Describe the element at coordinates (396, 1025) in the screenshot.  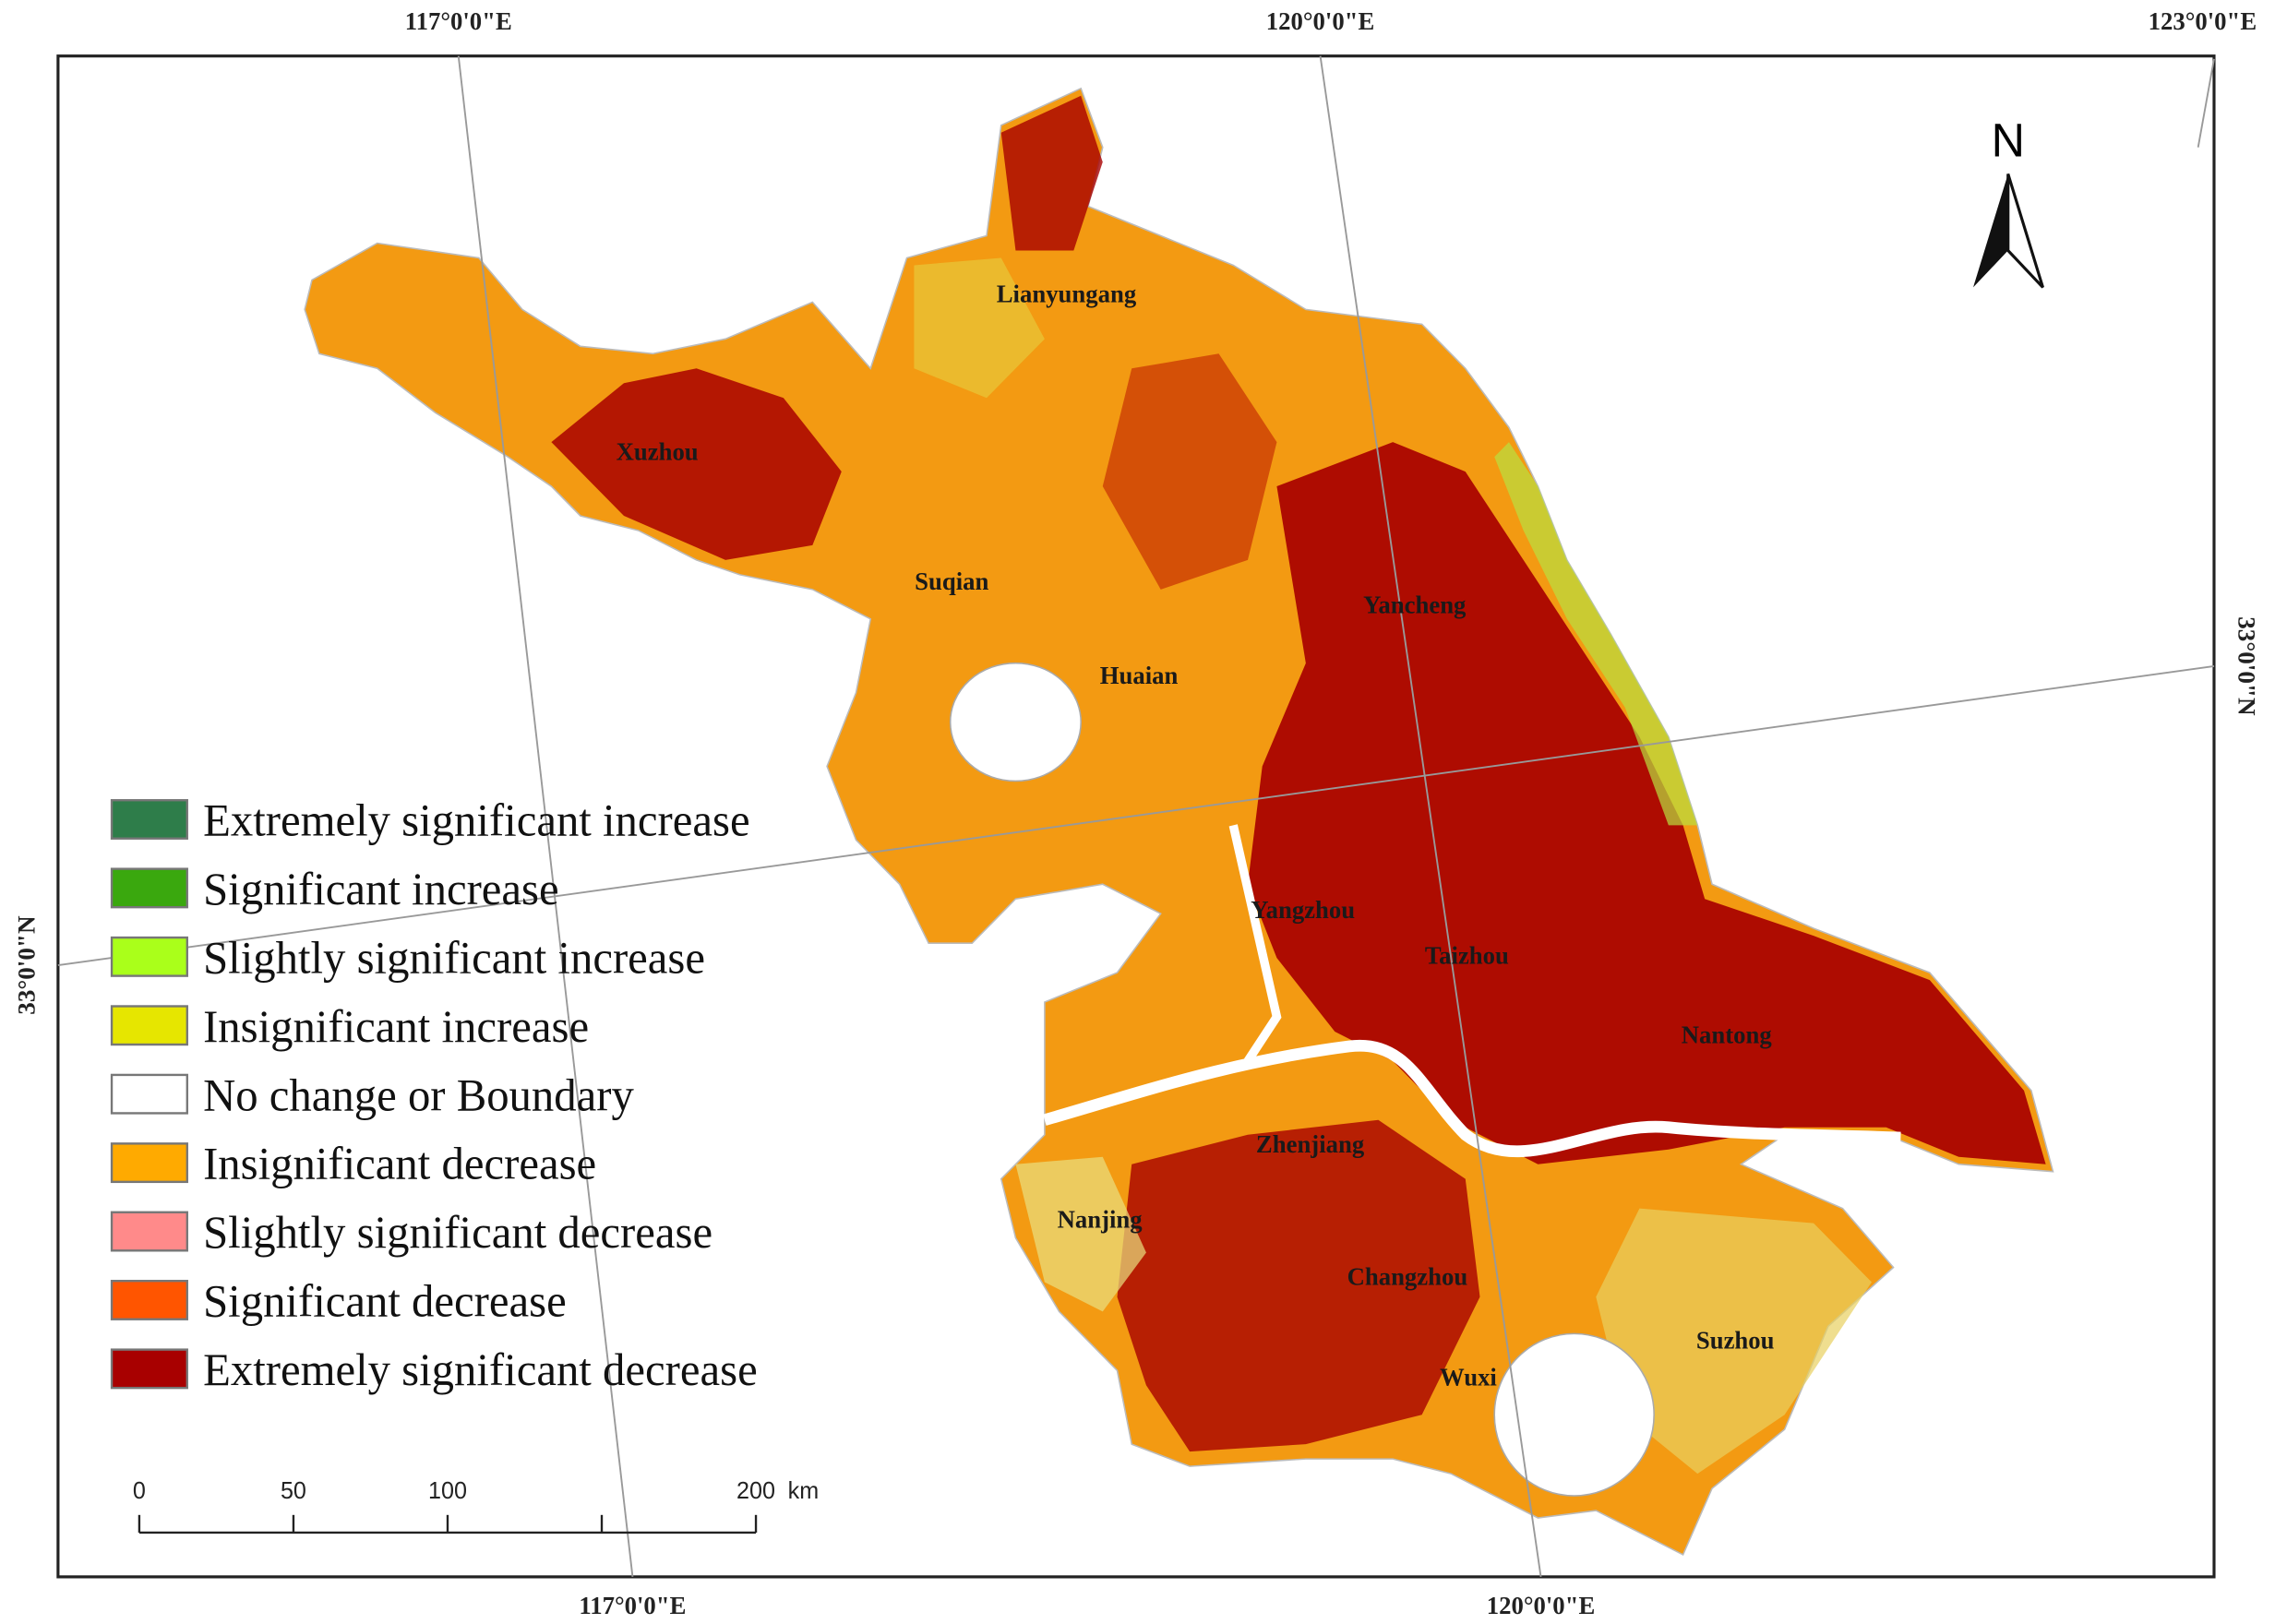
I see `legend-label: Insignificant increase` at that location.